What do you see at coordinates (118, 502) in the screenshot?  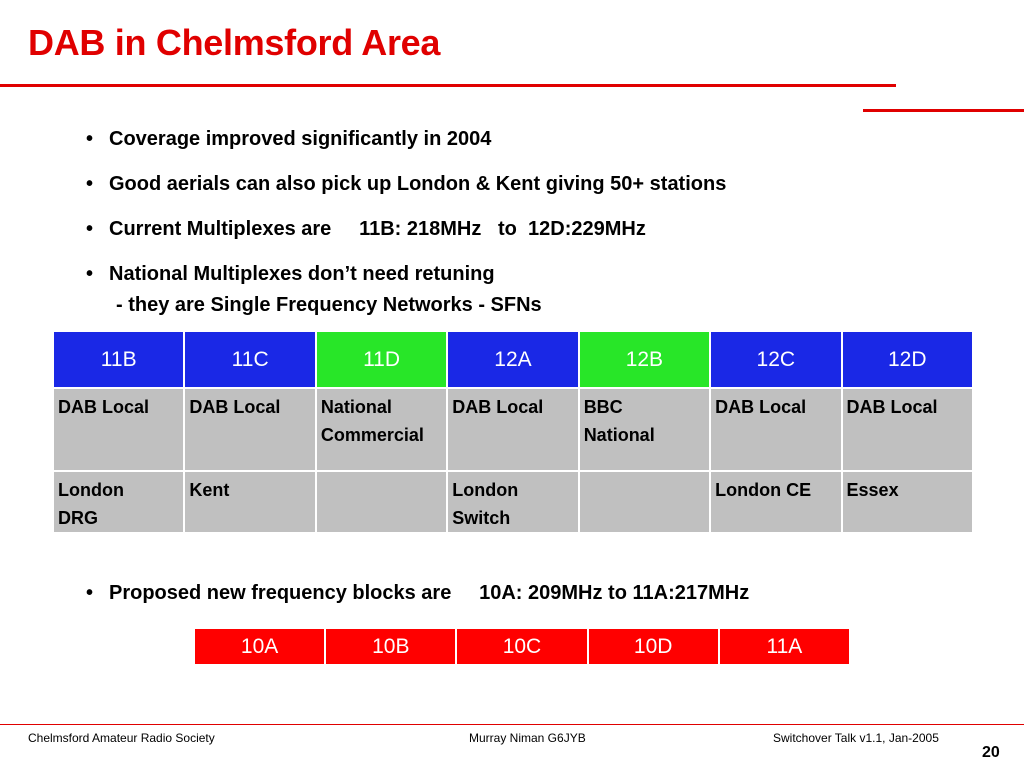 I see `multiplex-area-cell: London DRG` at bounding box center [118, 502].